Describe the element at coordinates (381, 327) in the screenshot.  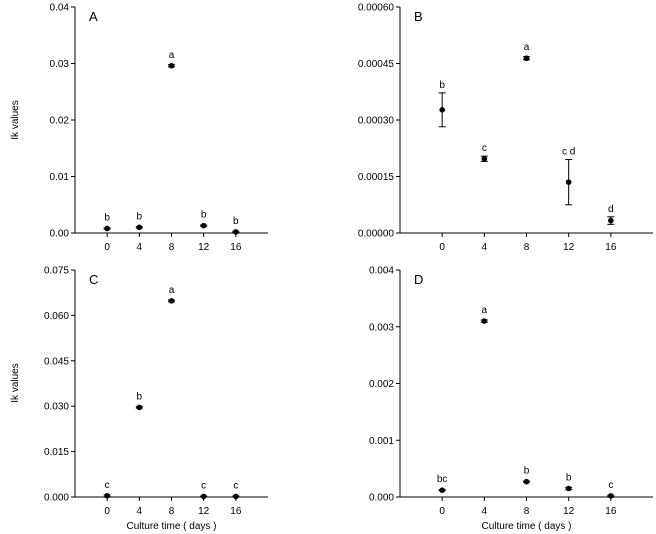
I see `y-tick-label: 0.003` at that location.